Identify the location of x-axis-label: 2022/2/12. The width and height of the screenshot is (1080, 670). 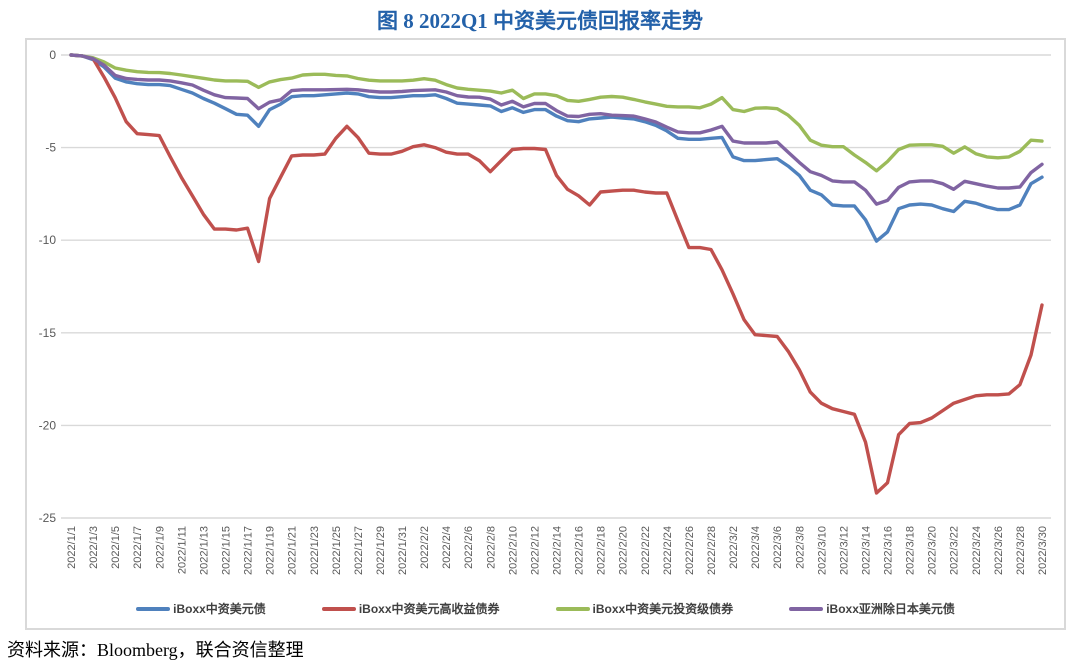
(535, 550).